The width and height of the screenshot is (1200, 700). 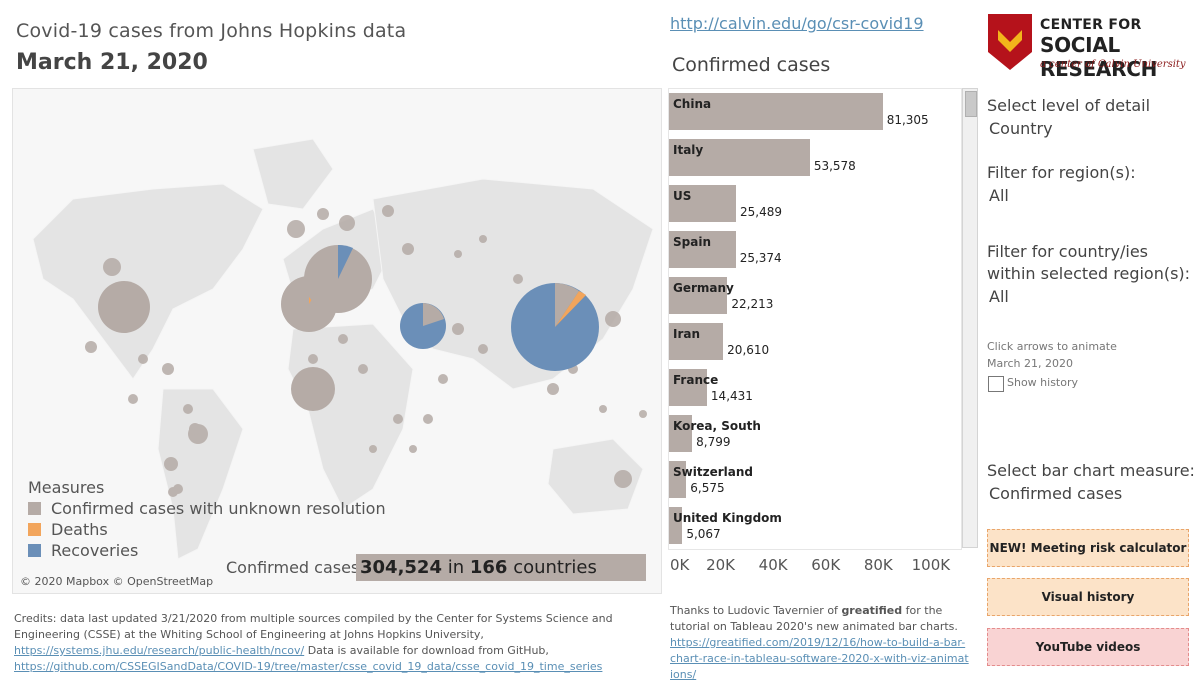 What do you see at coordinates (1056, 493) in the screenshot?
I see `bar-measure-select: Confirmed cases` at bounding box center [1056, 493].